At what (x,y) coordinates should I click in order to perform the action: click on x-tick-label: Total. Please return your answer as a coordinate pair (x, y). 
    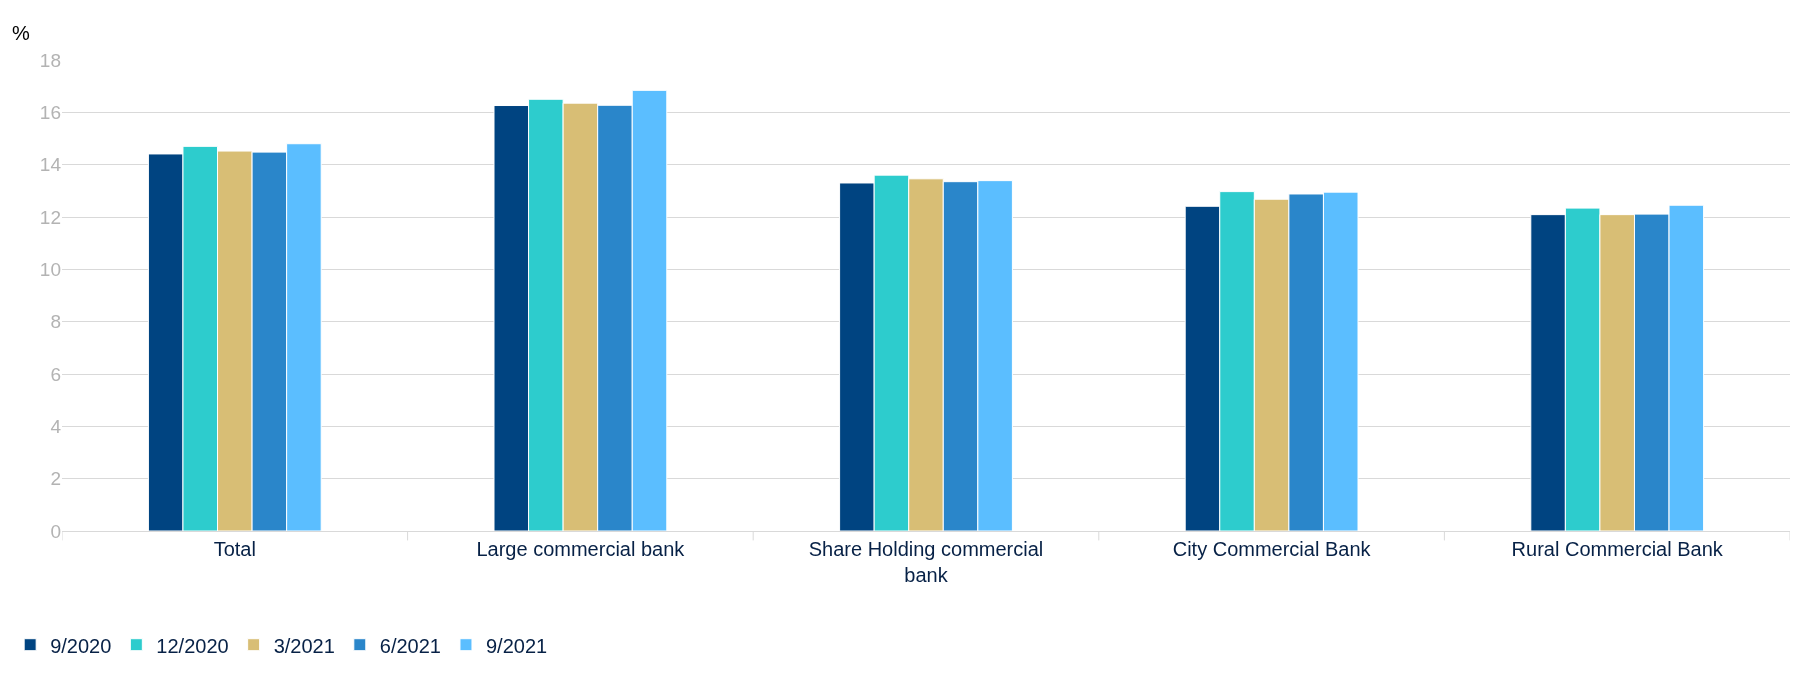
    Looking at the image, I should click on (234, 549).